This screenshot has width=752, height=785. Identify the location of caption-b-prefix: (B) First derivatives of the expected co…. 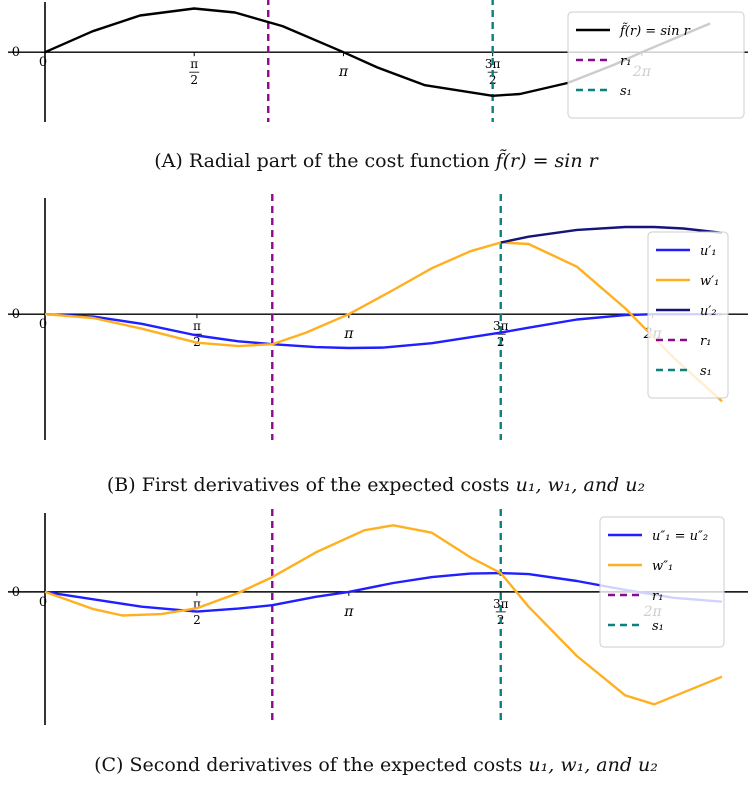
(311, 485).